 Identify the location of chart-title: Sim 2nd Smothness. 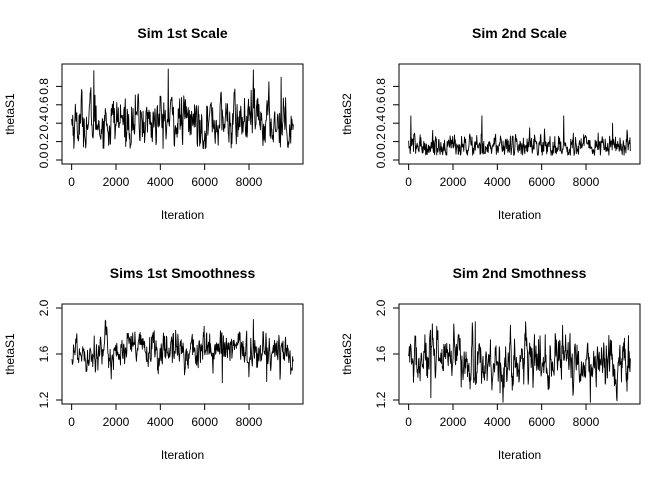
(520, 273).